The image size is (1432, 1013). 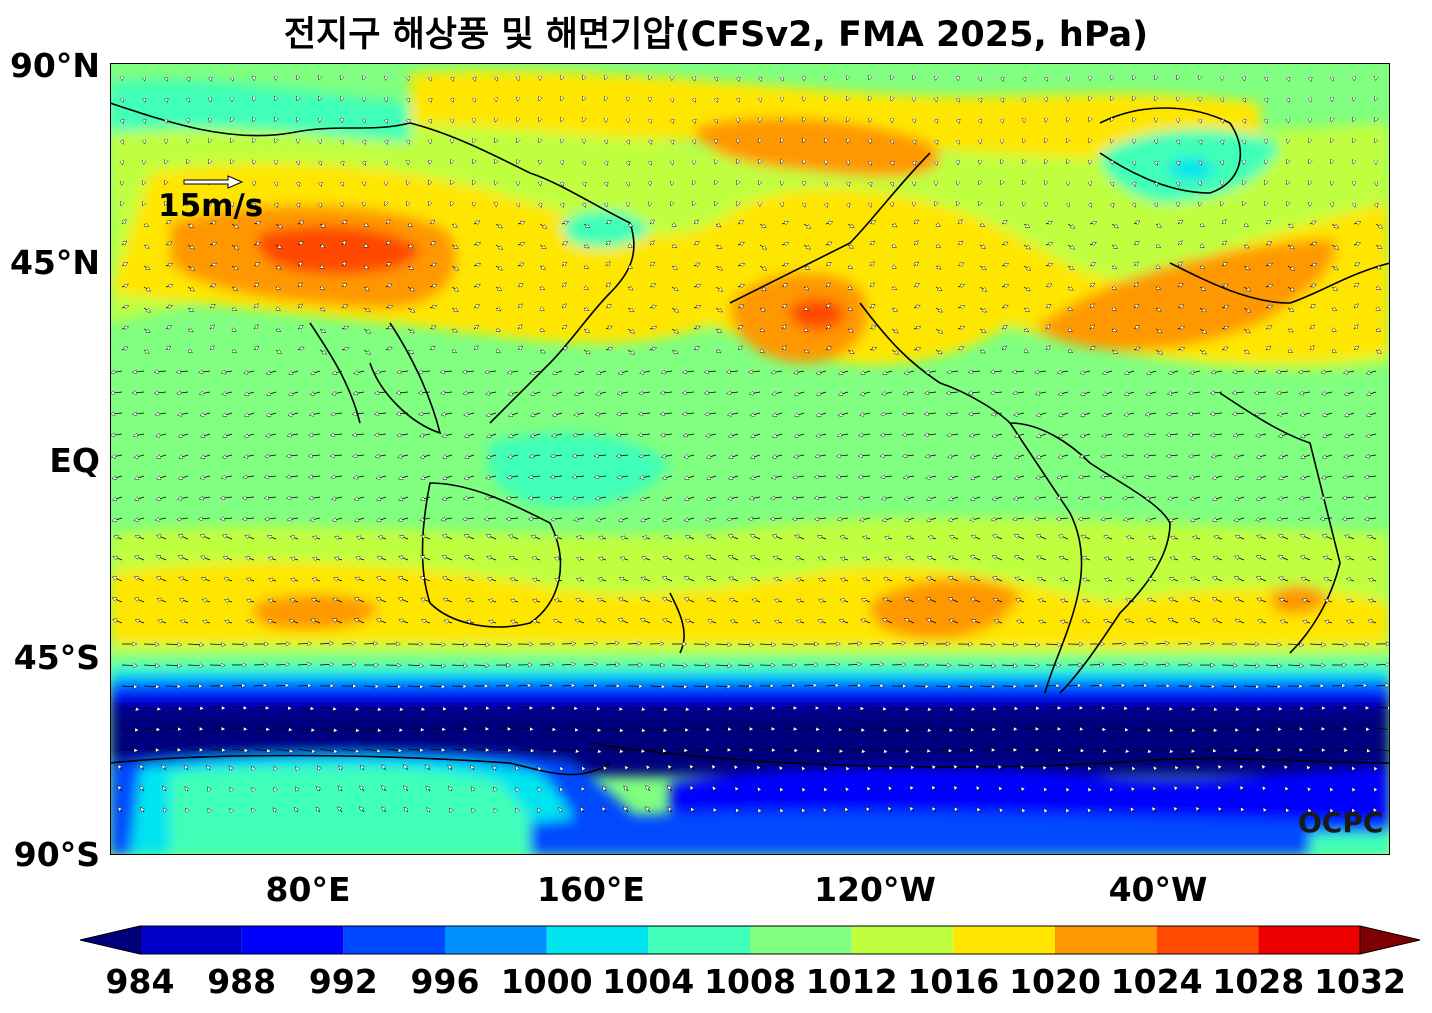 What do you see at coordinates (546, 981) in the screenshot?
I see `colorbar-tick-label: 1000` at bounding box center [546, 981].